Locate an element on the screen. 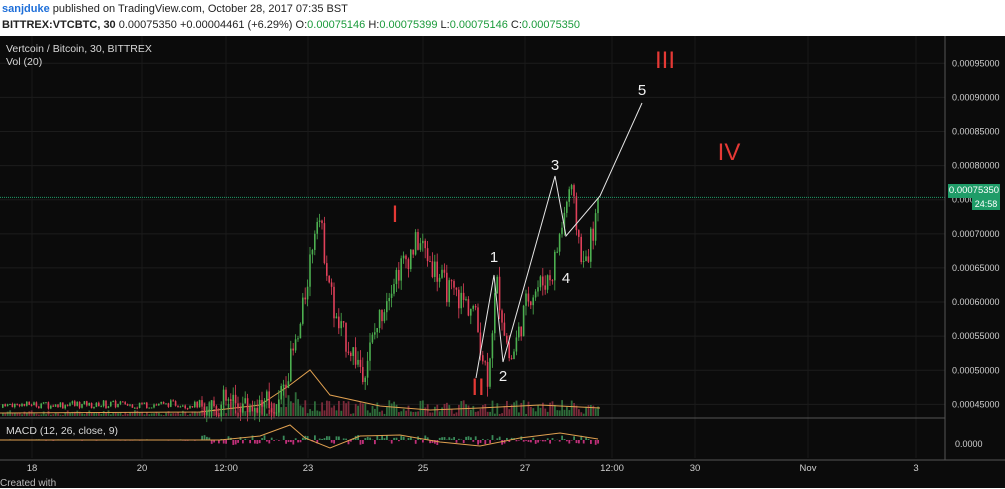 The height and width of the screenshot is (489, 1005). wave-label: I is located at coordinates (395, 214).